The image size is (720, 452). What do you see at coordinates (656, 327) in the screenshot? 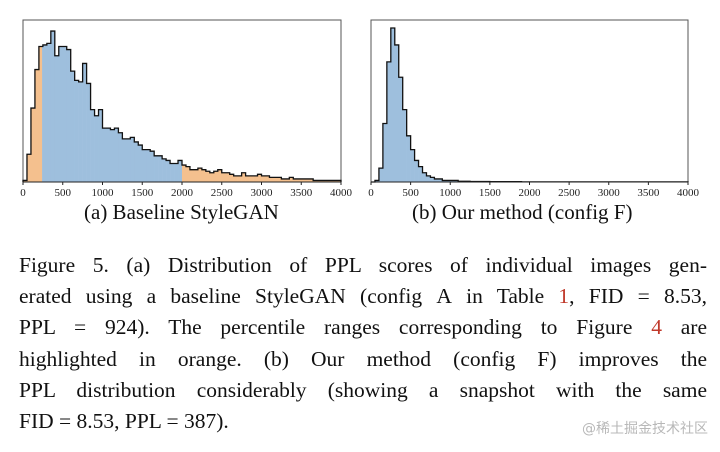
I see `cross-reference-link: 4` at bounding box center [656, 327].